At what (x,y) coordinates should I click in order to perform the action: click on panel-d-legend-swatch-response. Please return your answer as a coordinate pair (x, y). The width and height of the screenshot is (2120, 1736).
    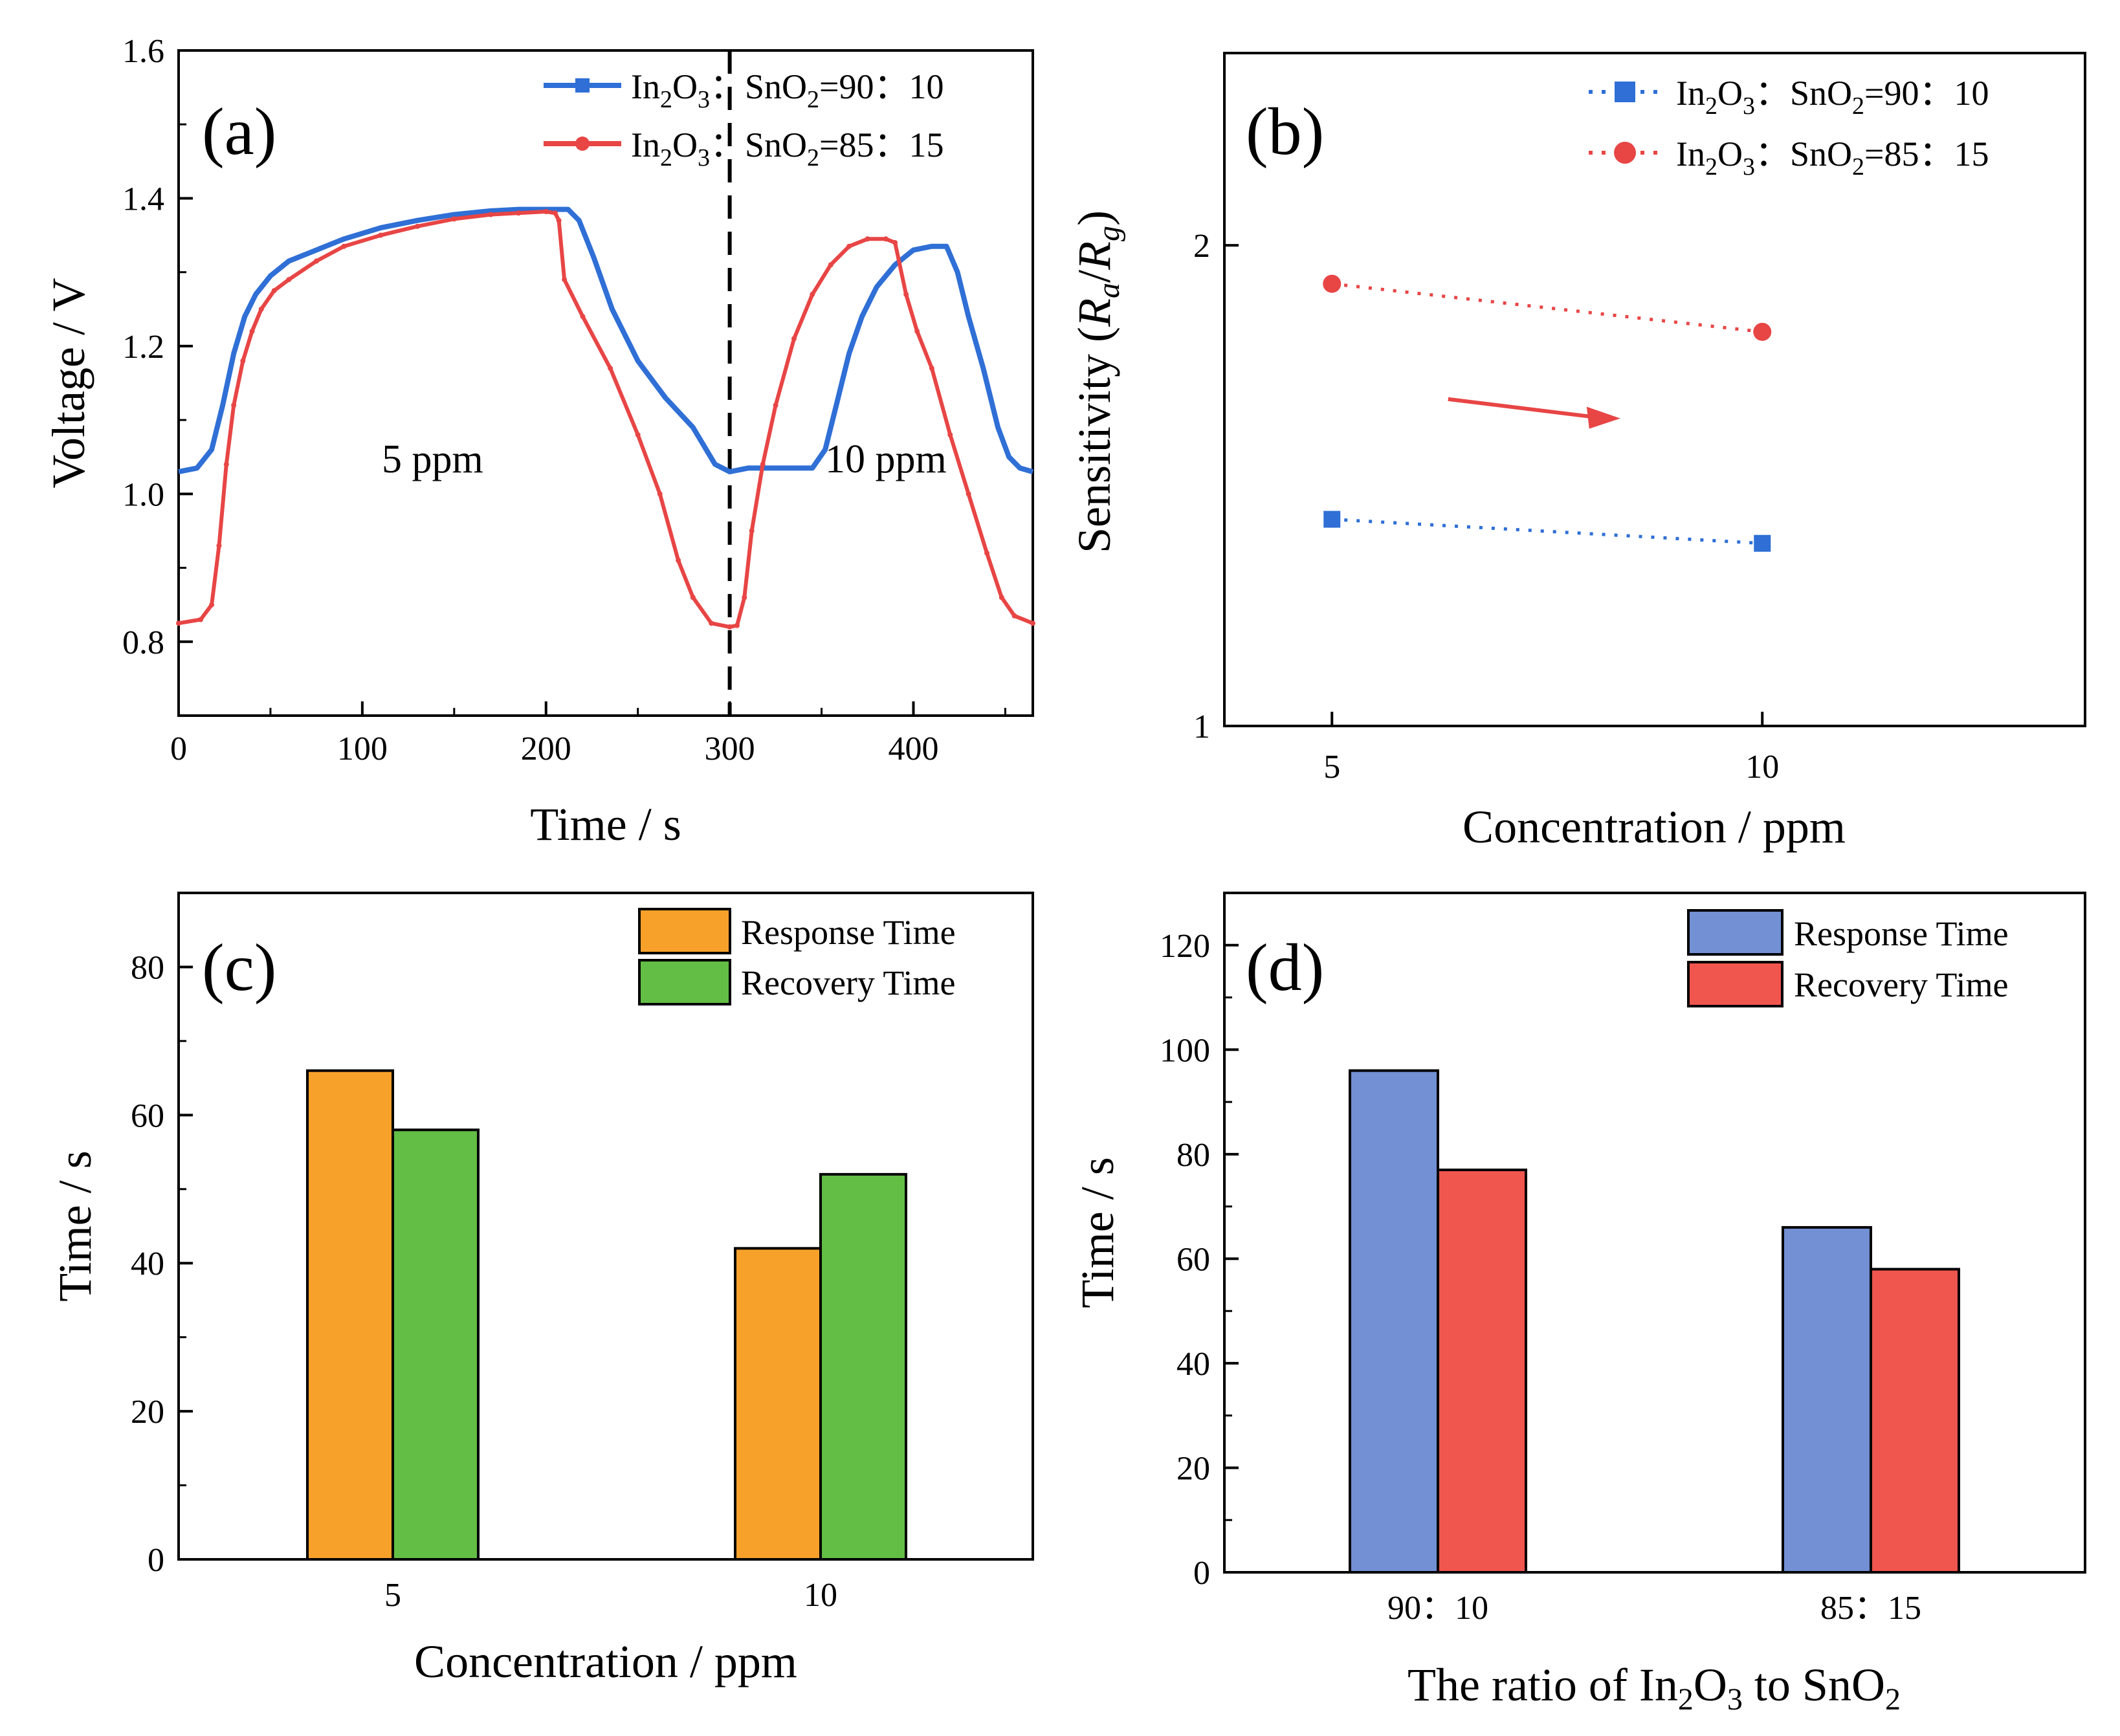
    Looking at the image, I should click on (1735, 932).